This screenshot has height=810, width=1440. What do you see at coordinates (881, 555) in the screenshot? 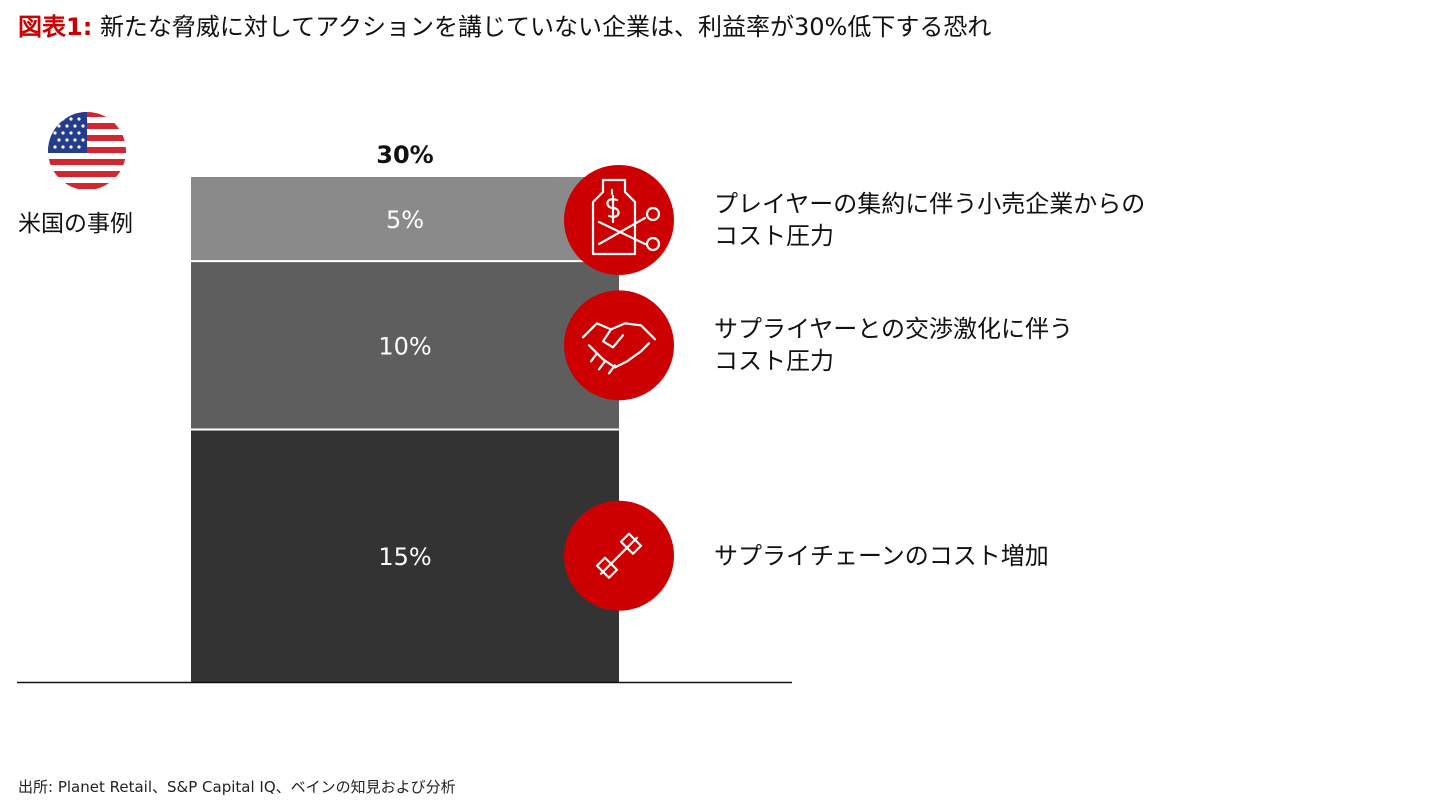
I see `reason-supply-chain-cost: サプライチェーンのコスト増加` at bounding box center [881, 555].